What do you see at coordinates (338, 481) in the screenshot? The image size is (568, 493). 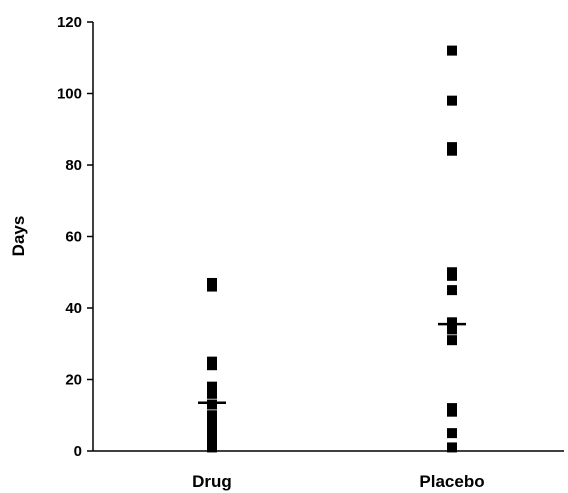 I see `x-categories: Drug Placebo` at bounding box center [338, 481].